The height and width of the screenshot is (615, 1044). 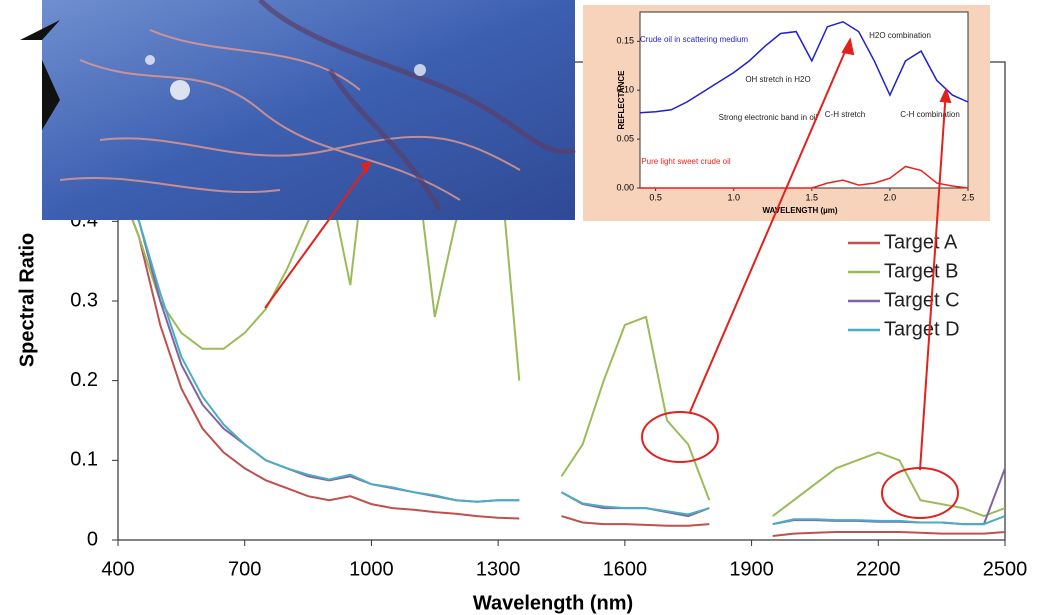 I want to click on annotation: C-H stretch, so click(x=845, y=114).